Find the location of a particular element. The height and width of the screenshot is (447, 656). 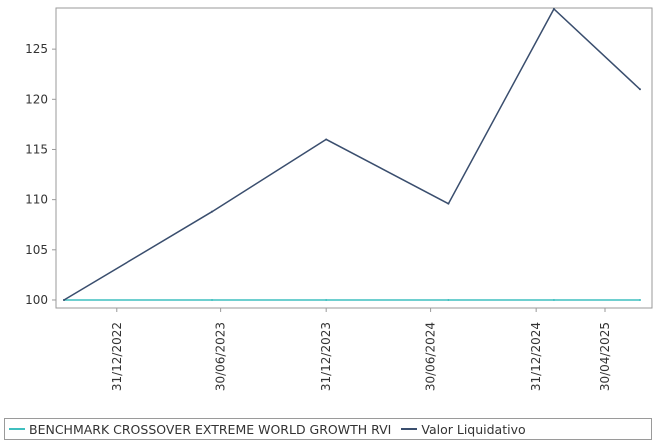

x-tick-label: 31/12/2023 is located at coordinates (326, 356).